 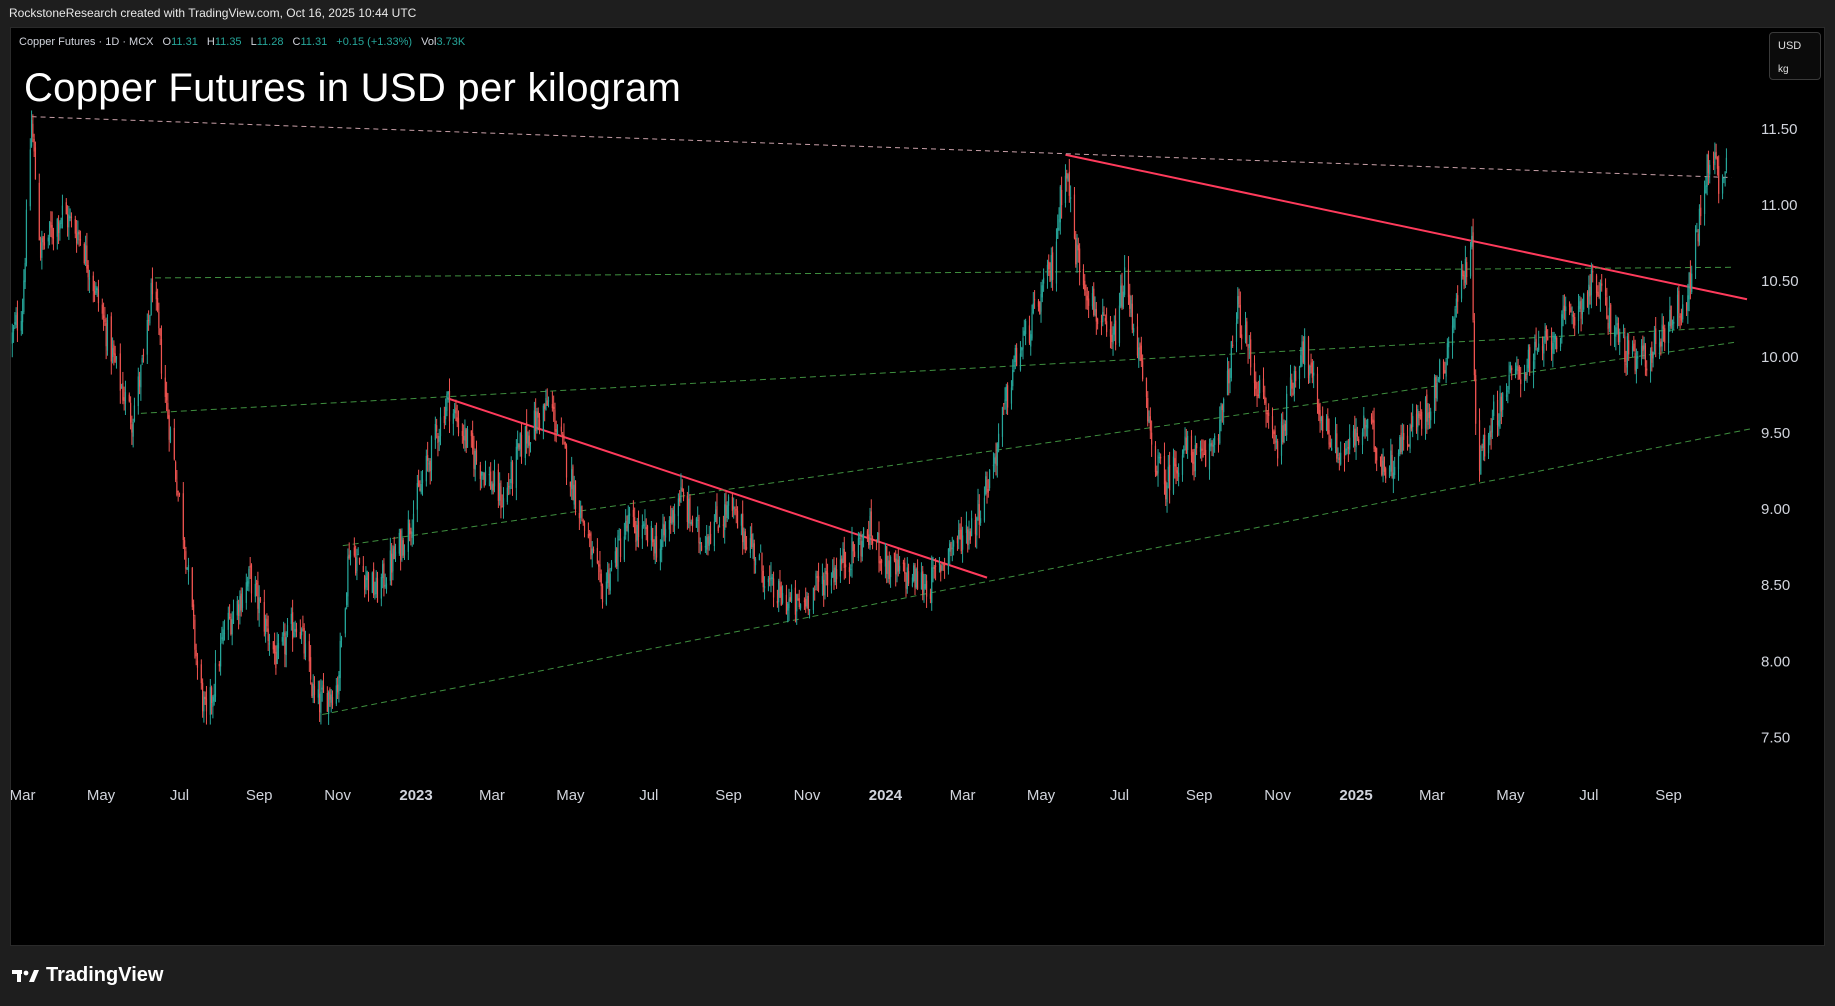 I want to click on y-tick-label: 10.00, so click(x=1780, y=357).